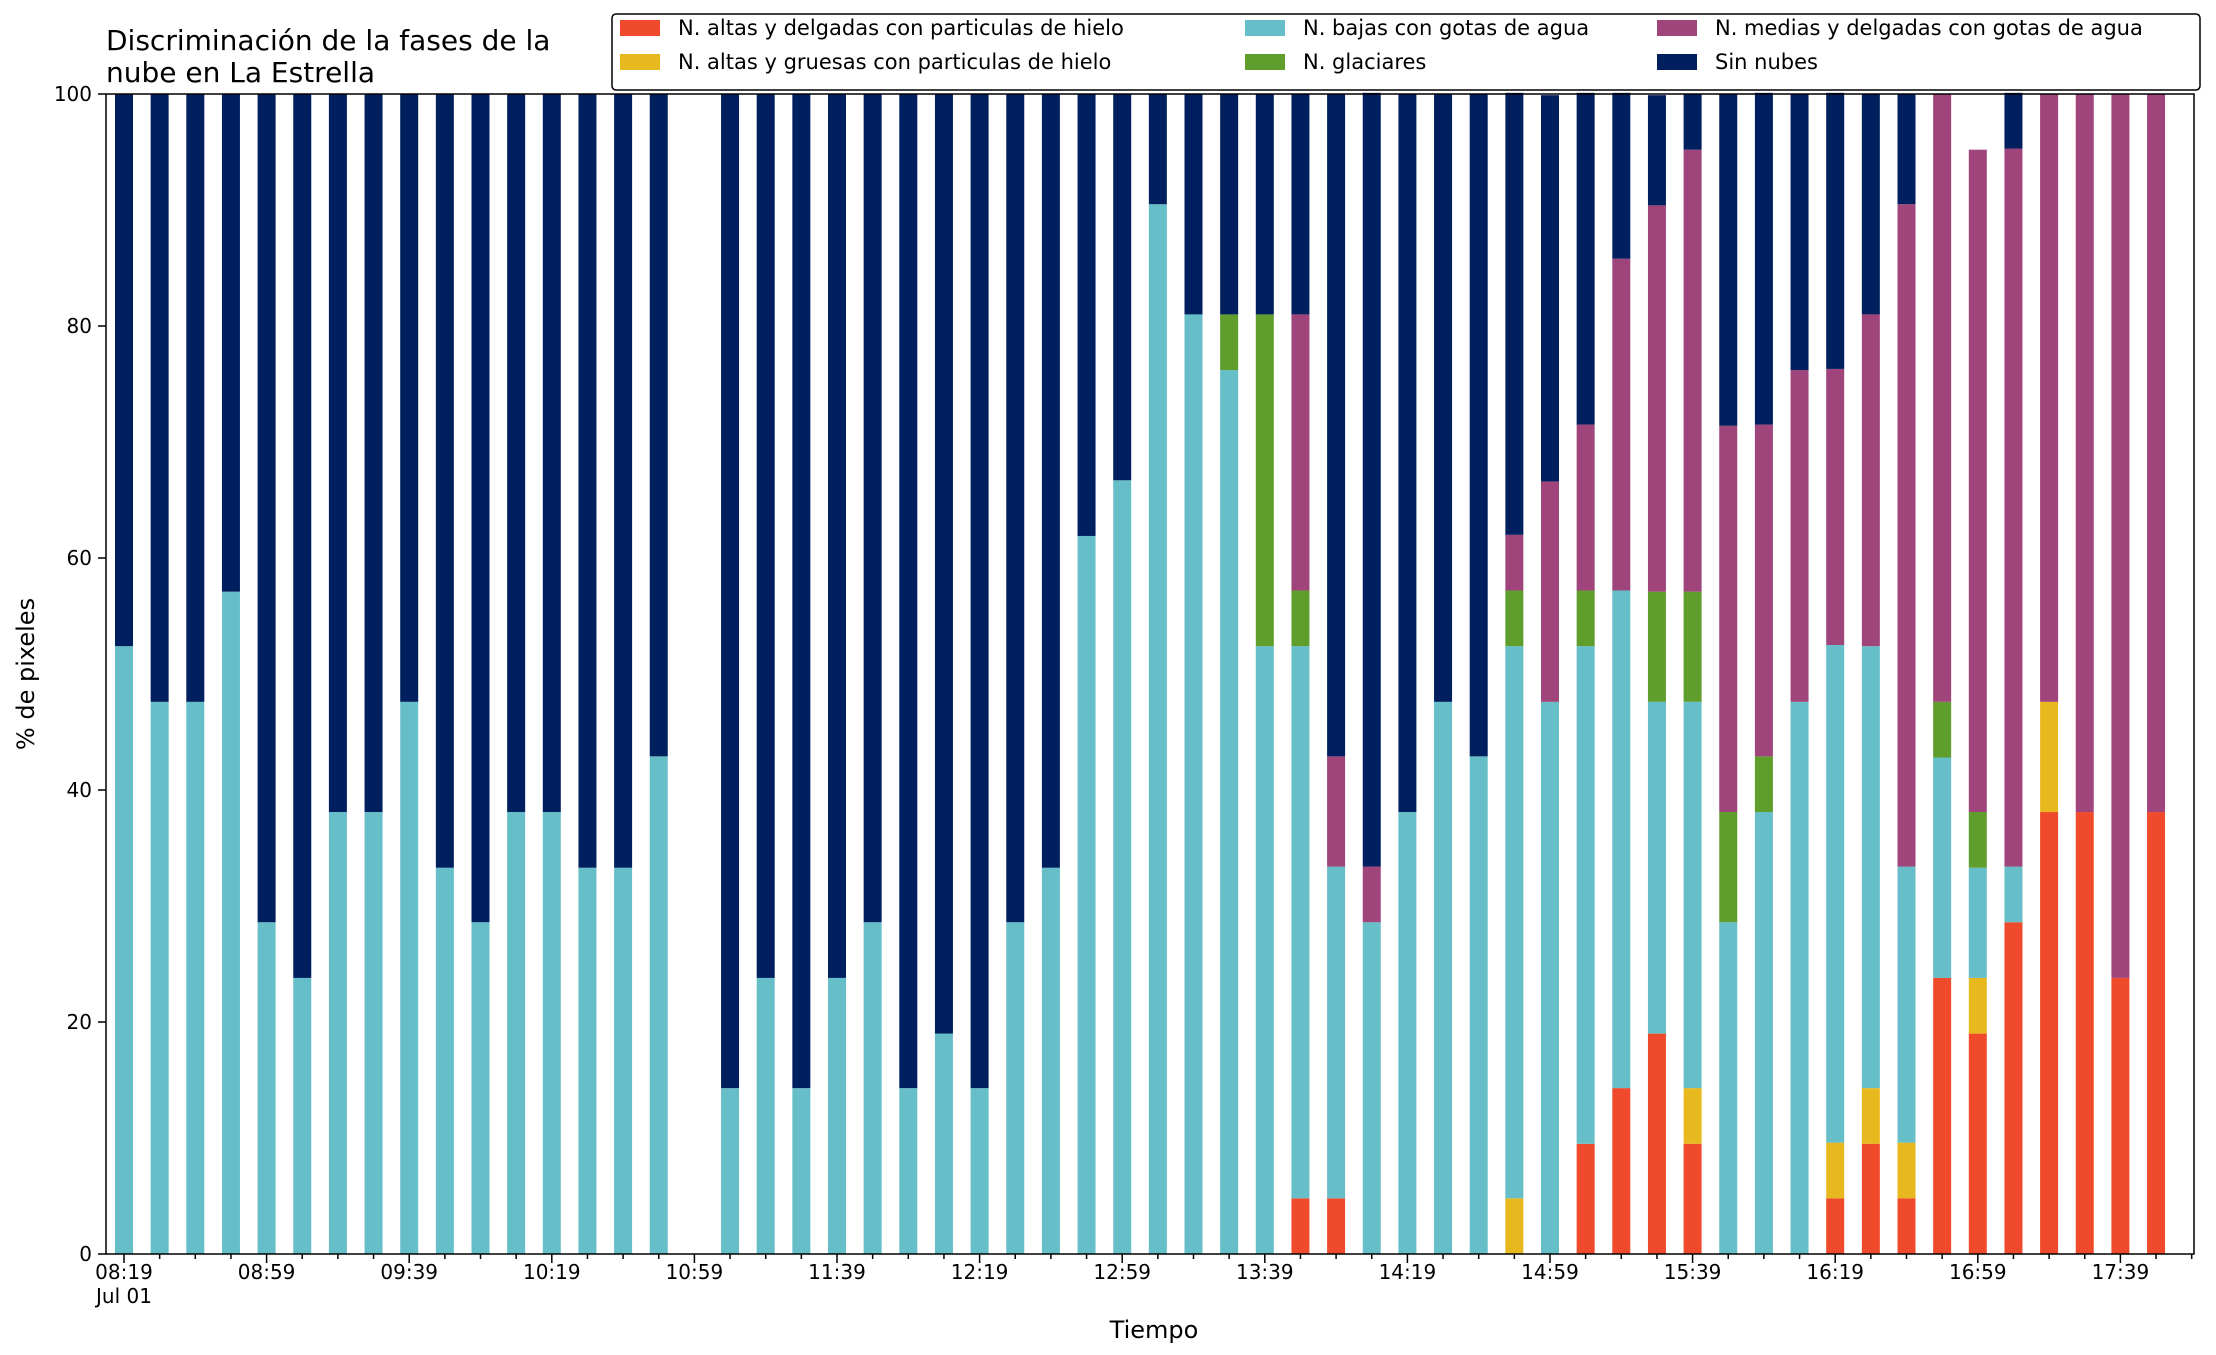  What do you see at coordinates (980, 1272) in the screenshot?
I see `x-tick-label: 12:19` at bounding box center [980, 1272].